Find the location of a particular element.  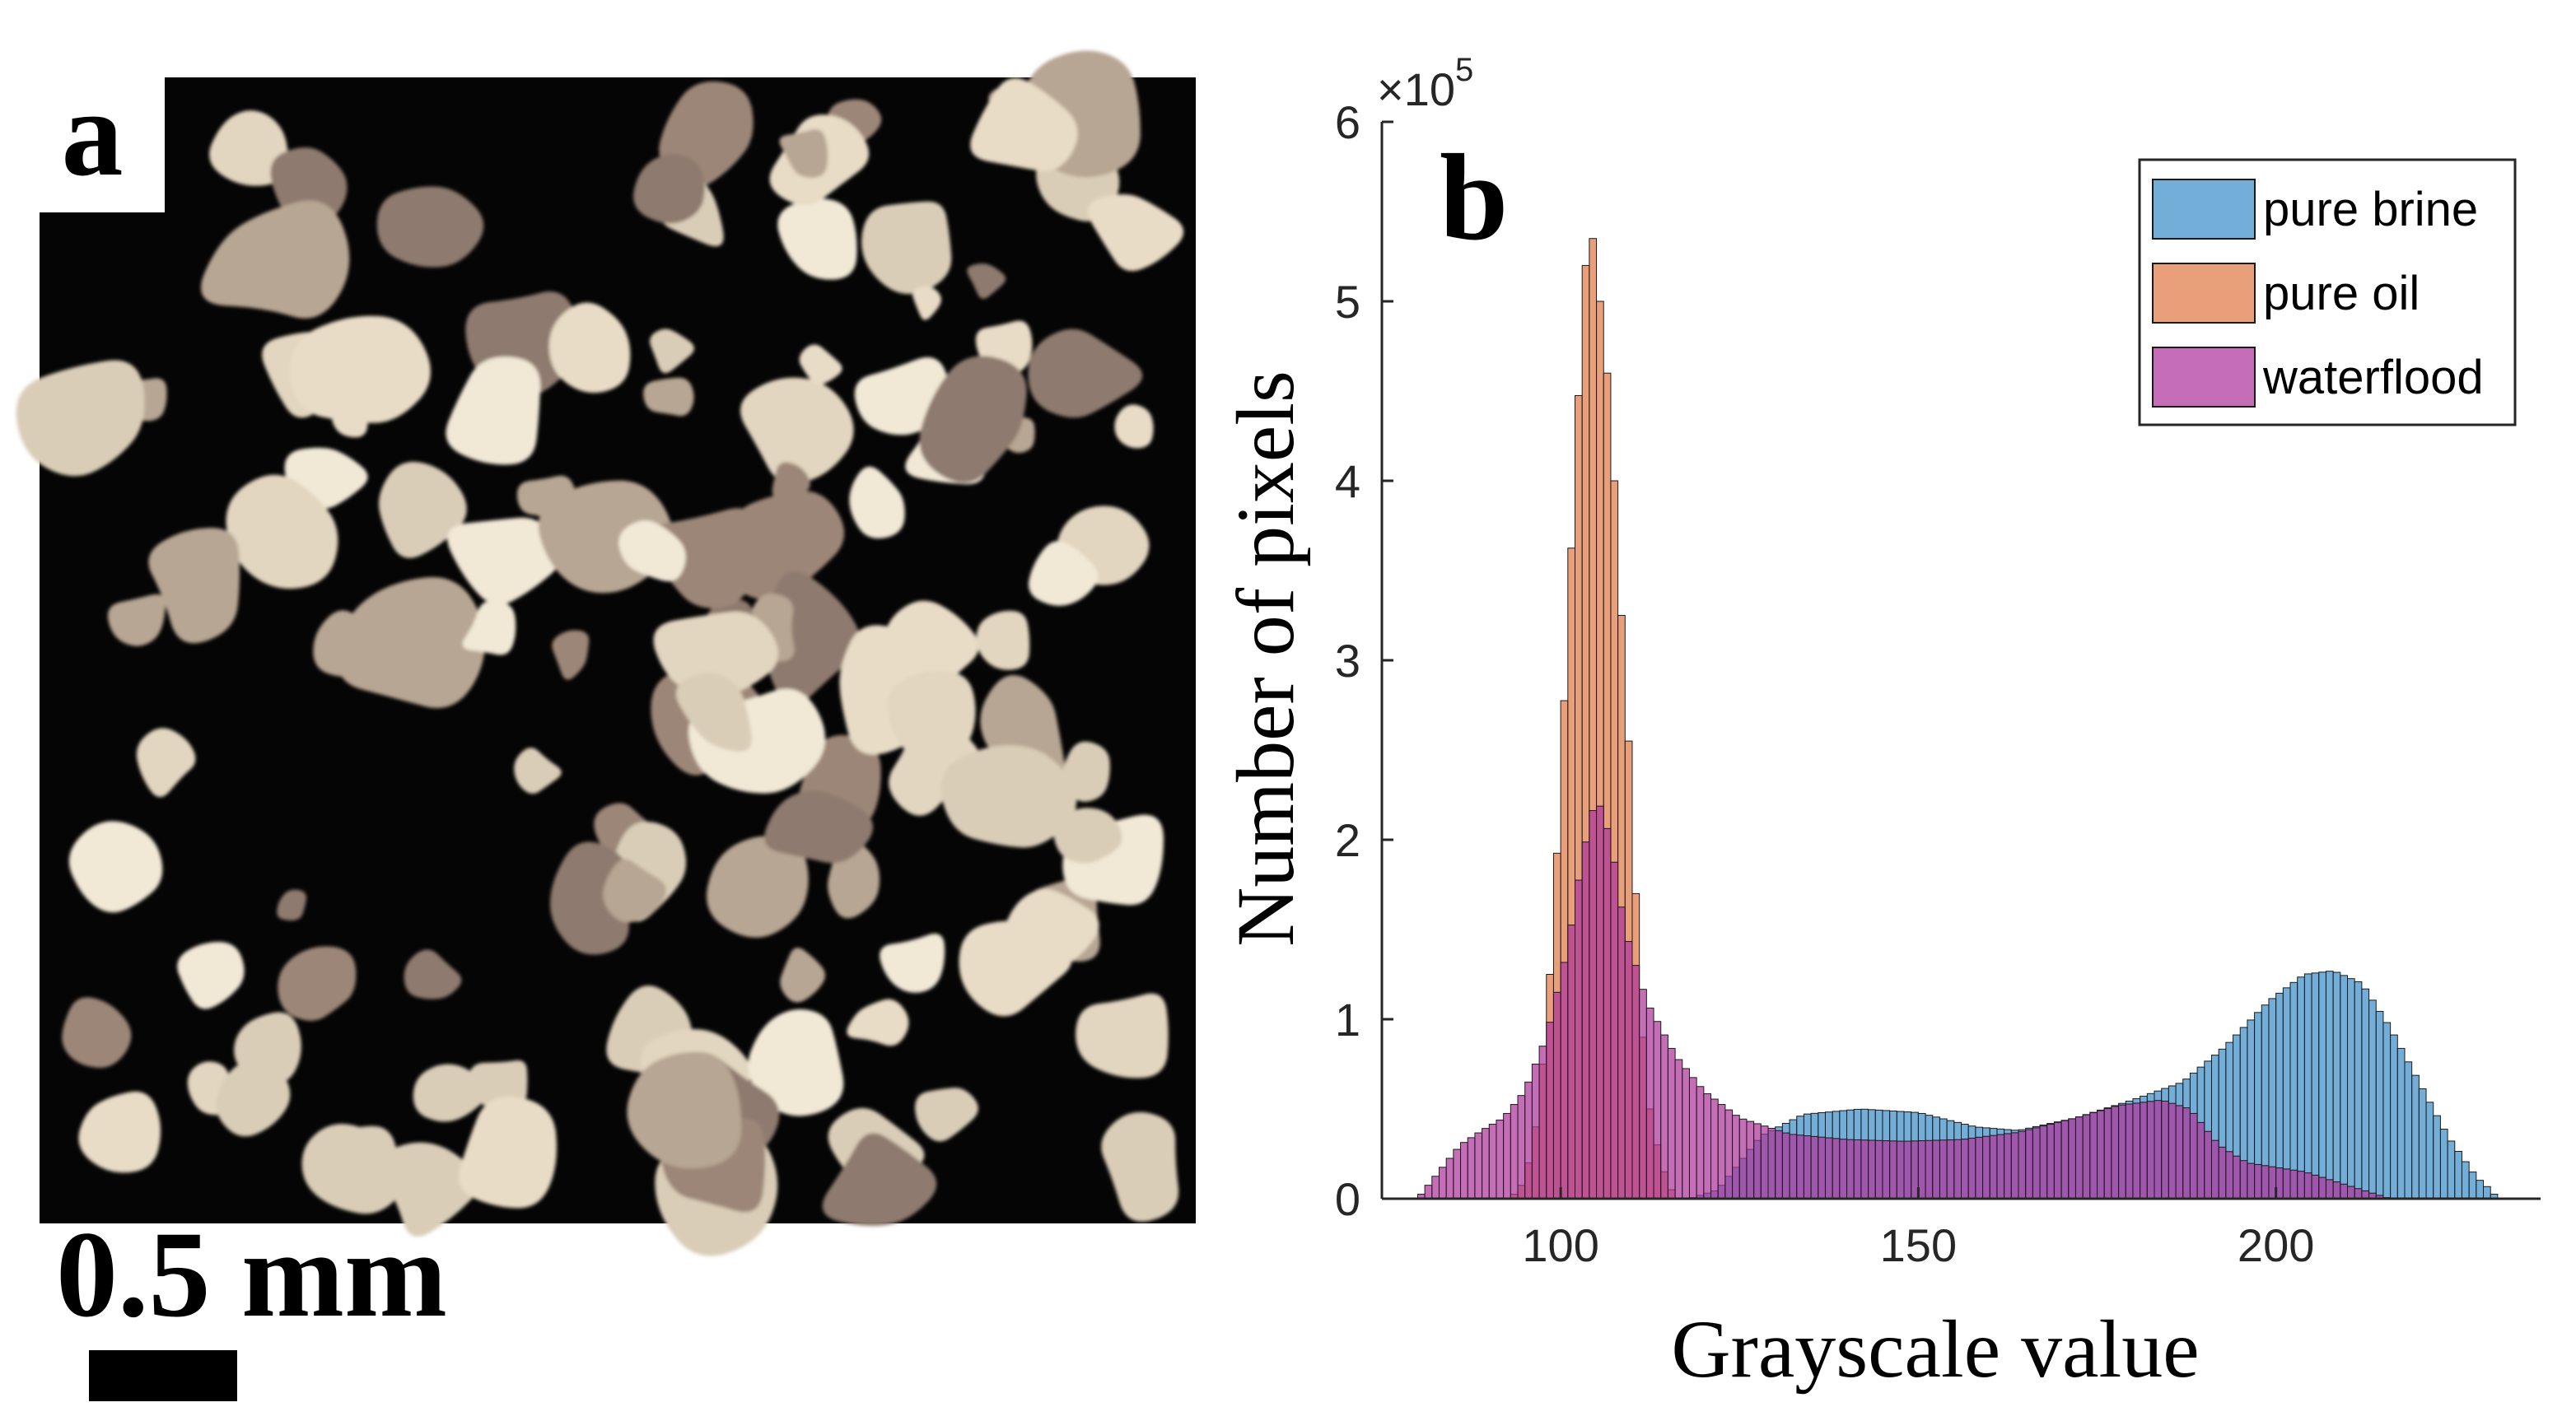

panel-a-label-box is located at coordinates (102, 145).